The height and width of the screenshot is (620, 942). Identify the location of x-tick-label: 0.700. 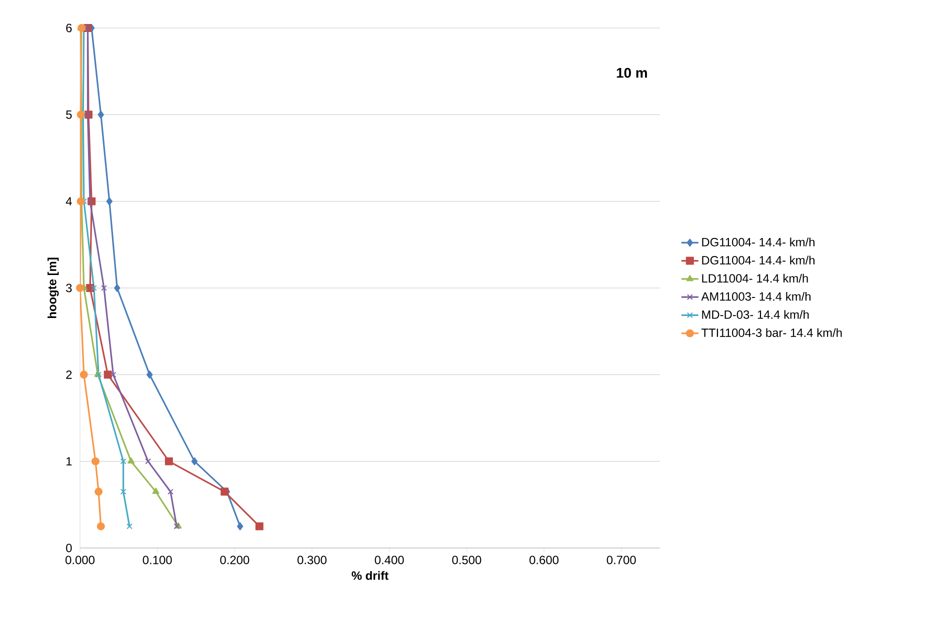
(621, 560).